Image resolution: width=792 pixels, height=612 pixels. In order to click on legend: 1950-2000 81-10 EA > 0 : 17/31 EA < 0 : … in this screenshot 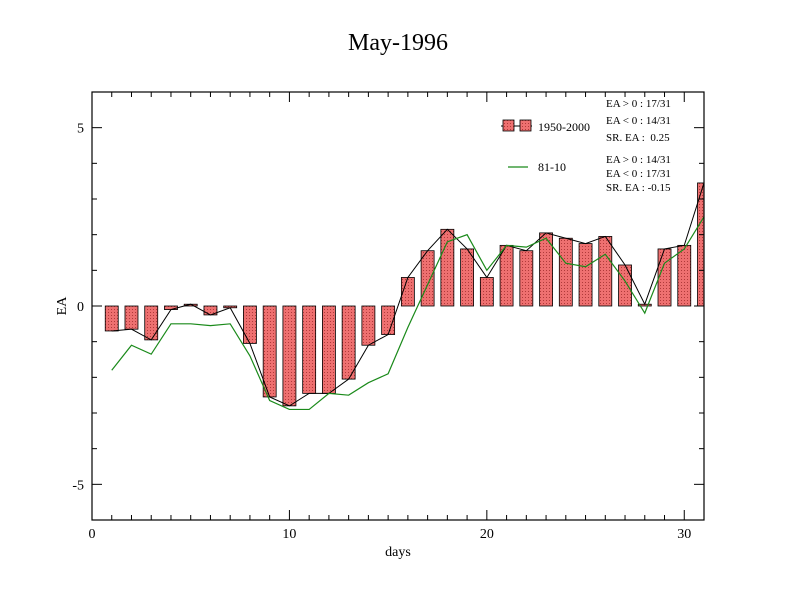, I will do `click(586, 146)`.